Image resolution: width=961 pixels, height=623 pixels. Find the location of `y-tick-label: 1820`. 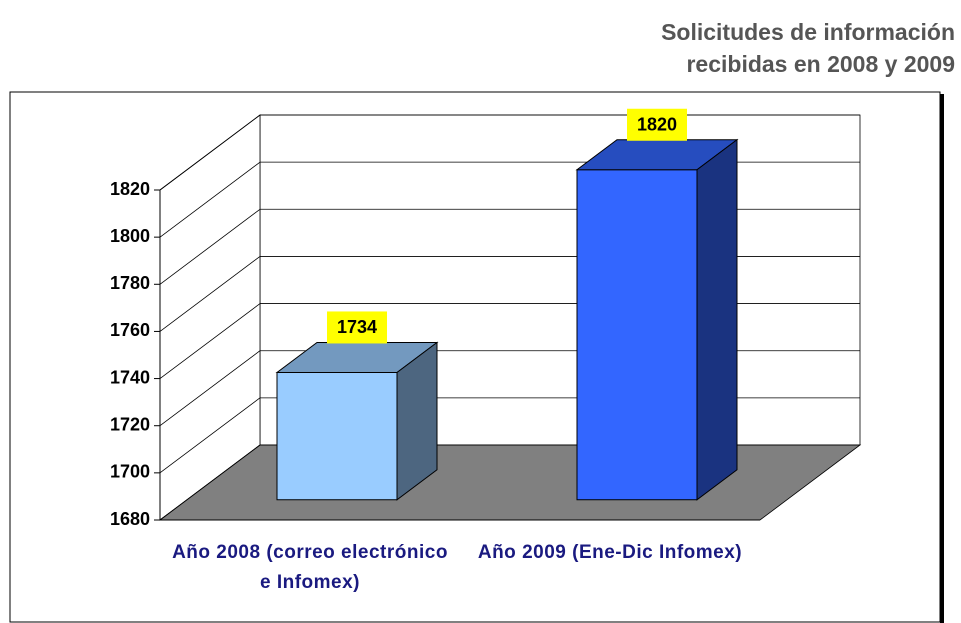

y-tick-label: 1820 is located at coordinates (130, 189).